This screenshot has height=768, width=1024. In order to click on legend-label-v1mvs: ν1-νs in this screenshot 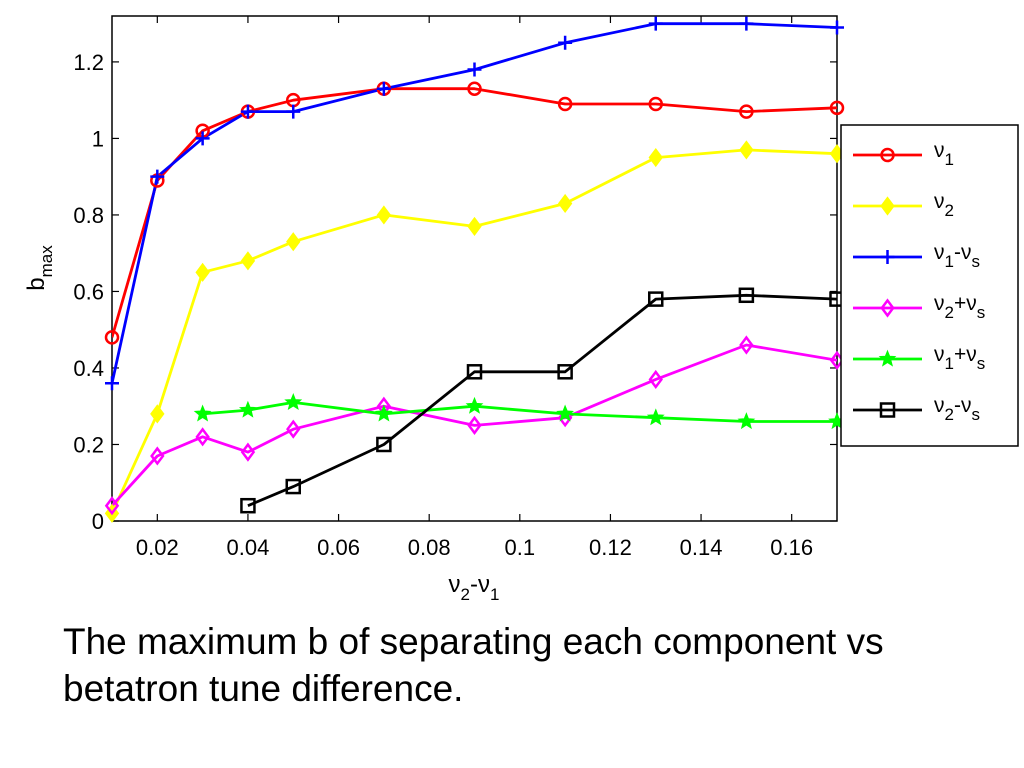, I will do `click(957, 256)`.